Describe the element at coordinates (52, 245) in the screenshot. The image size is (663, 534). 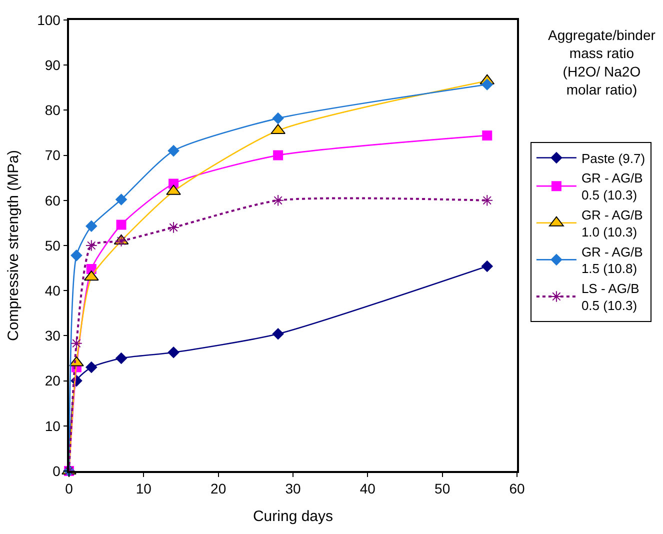
I see `y-tick-label: 50` at that location.